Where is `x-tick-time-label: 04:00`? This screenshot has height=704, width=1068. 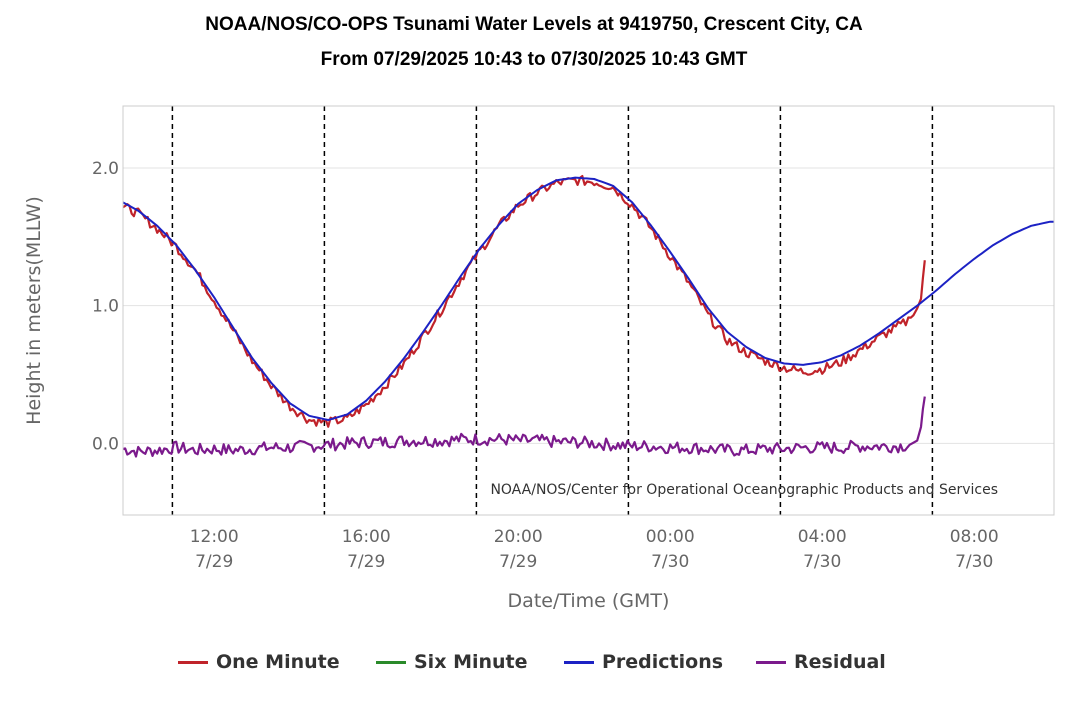
x-tick-time-label: 04:00 is located at coordinates (822, 537).